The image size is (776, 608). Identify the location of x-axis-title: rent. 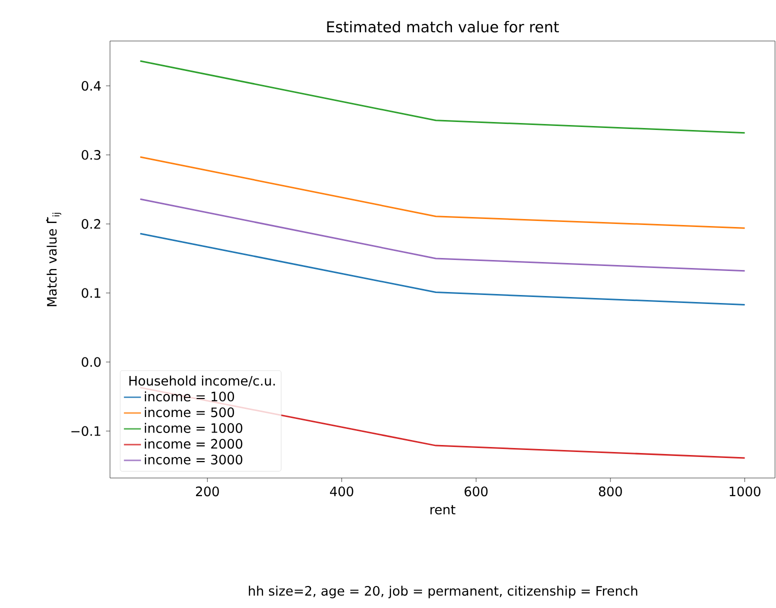
(443, 509).